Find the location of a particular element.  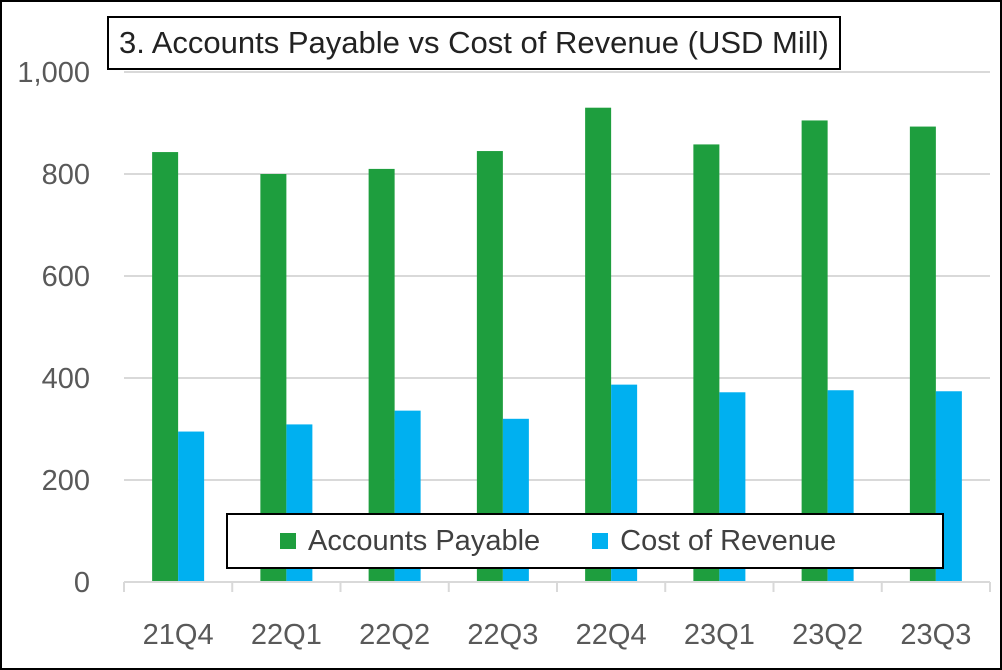

x-tick-label: 23Q2 is located at coordinates (827, 635).